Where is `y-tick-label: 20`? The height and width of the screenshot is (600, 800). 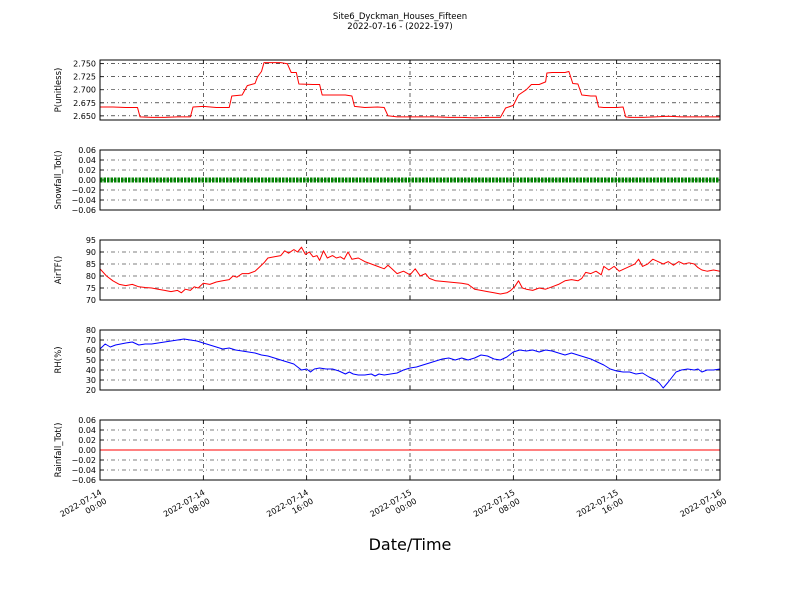 y-tick-label: 20 is located at coordinates (91, 390).